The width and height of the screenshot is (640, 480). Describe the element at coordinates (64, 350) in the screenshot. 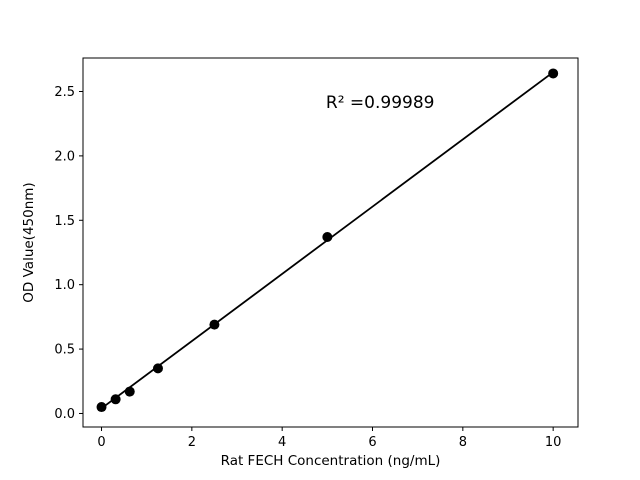

I see `y-tick-label: 0.5` at that location.